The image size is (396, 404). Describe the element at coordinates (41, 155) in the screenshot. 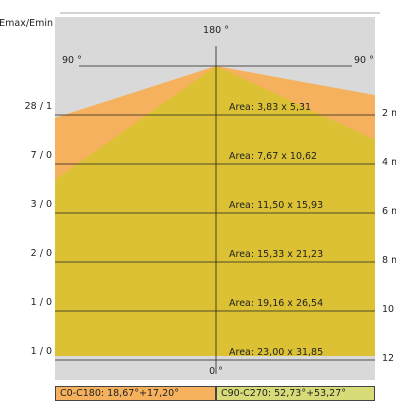

I see `ratio-label: 7 / 0` at that location.